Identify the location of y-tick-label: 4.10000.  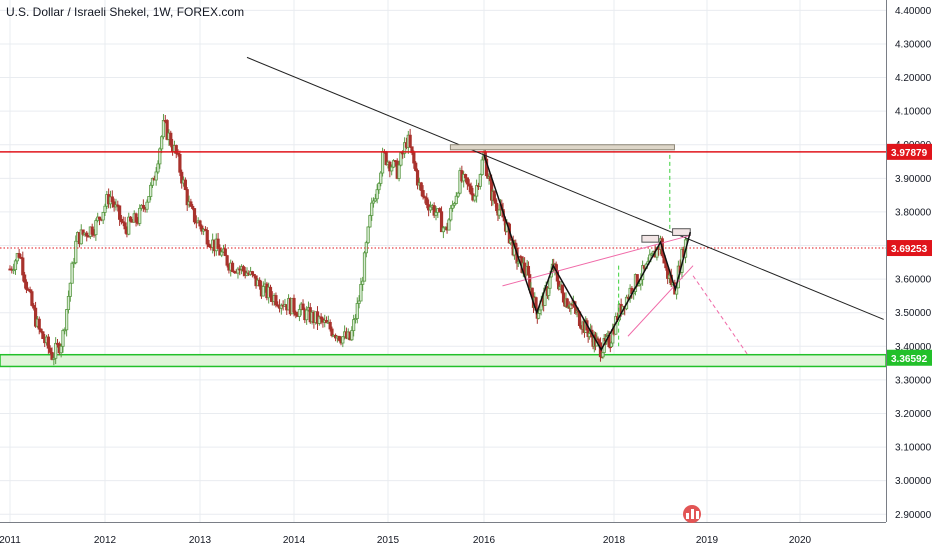
(913, 112).